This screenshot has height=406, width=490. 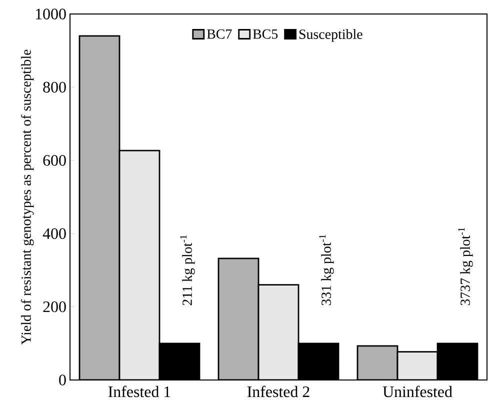 I want to click on y-tick-label: 600, so click(x=54, y=160).